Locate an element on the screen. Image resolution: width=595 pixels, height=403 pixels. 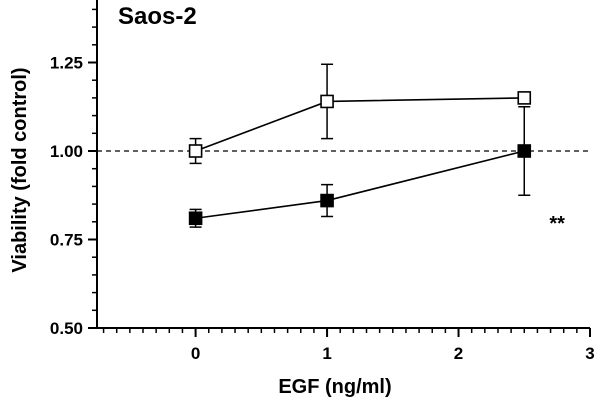
y-axis: 0.500.751.001.251.50 is located at coordinates (74, 169).